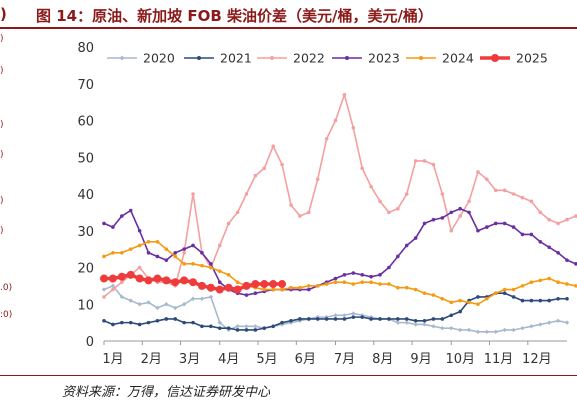  What do you see at coordinates (2, 71) in the screenshot?
I see `cropped-left-text-2: )` at bounding box center [2, 71].